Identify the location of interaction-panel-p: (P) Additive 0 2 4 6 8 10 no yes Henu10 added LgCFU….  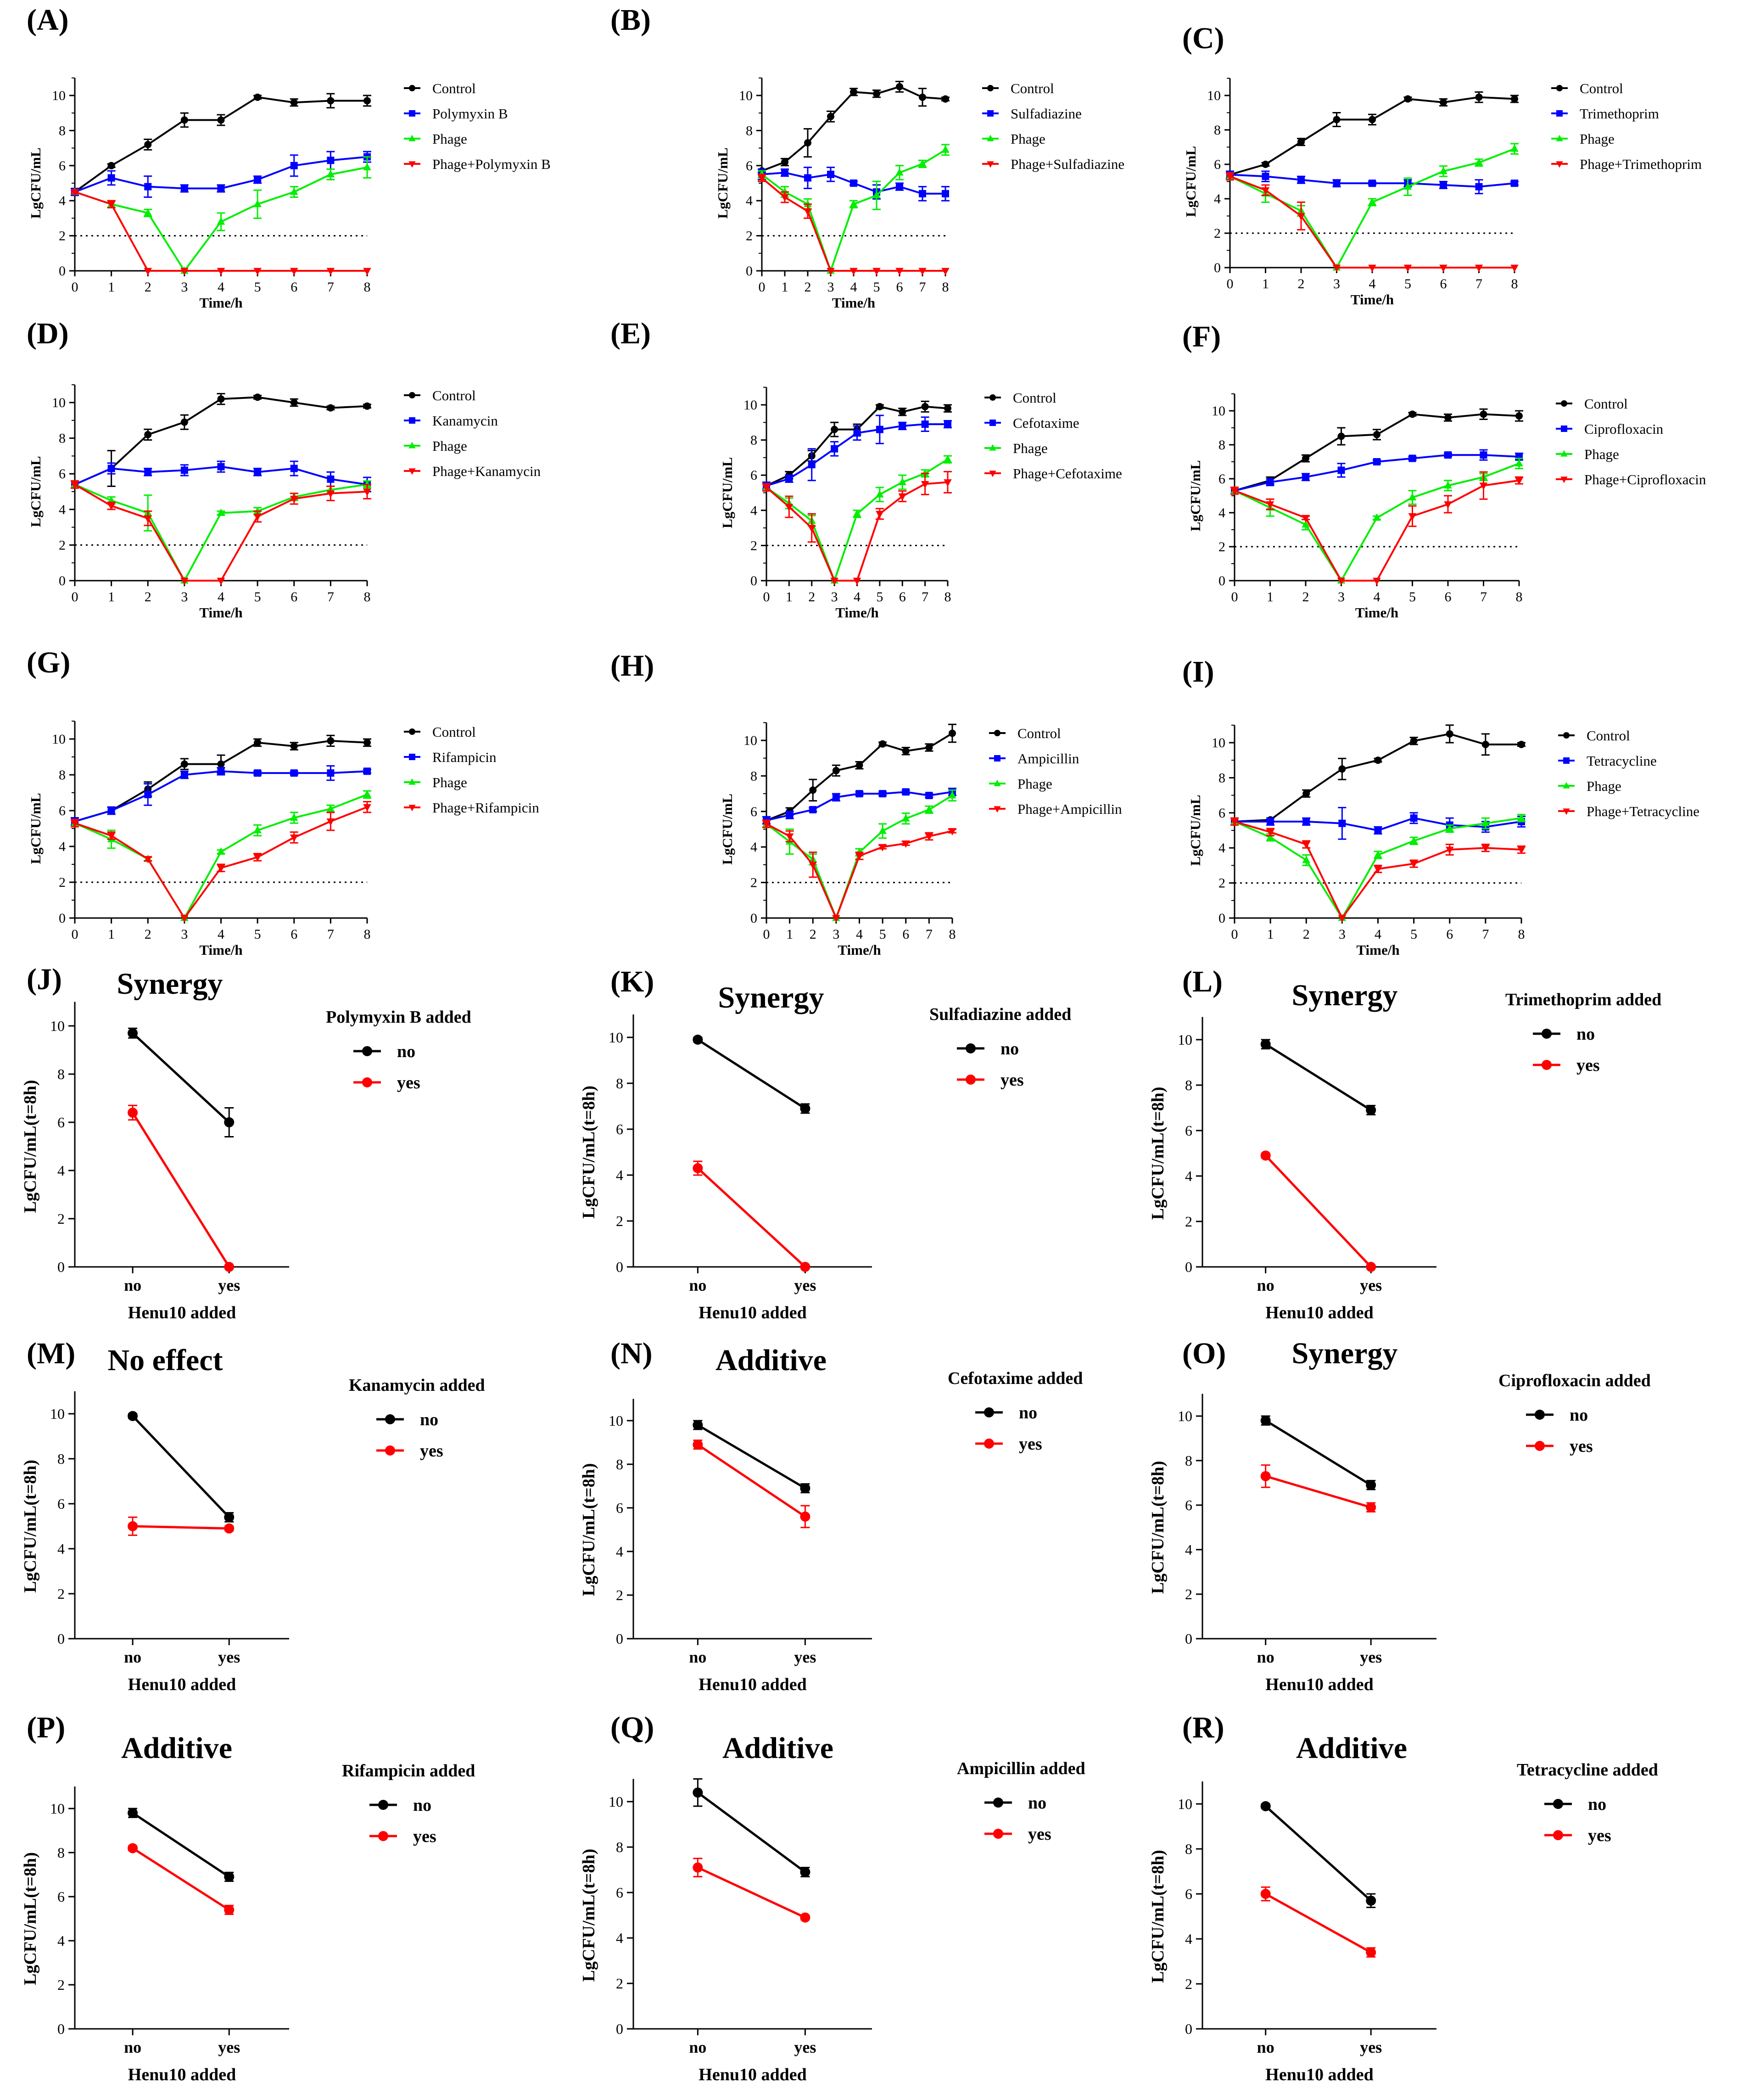
(248, 1897).